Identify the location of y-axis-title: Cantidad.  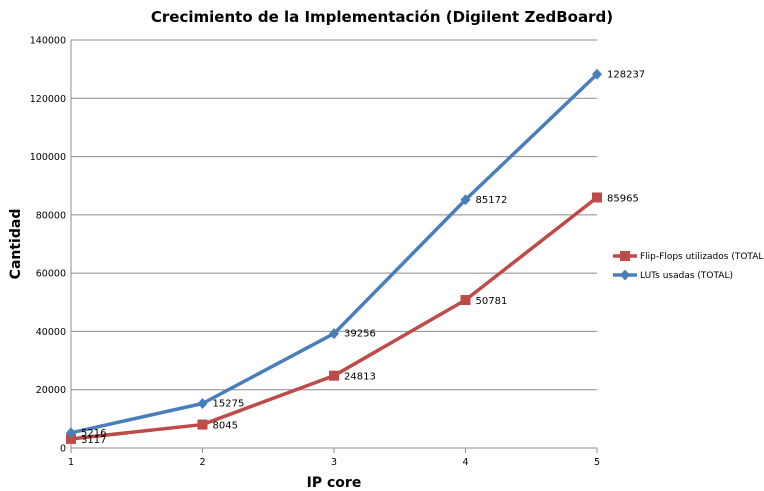
(16, 244).